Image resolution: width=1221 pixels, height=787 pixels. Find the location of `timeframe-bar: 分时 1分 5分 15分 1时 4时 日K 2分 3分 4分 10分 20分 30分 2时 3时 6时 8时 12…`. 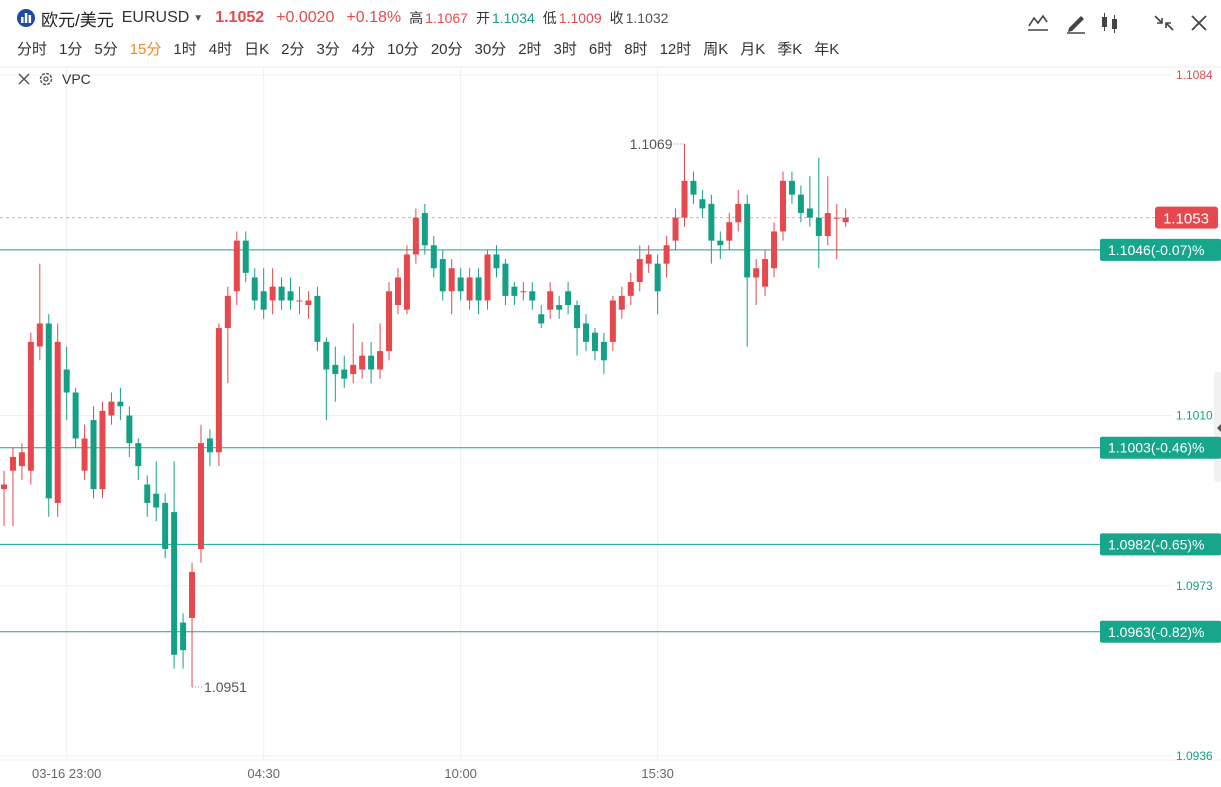

timeframe-bar: 分时 1分 5分 15分 1时 4时 日K 2分 3分 4分 10分 20分 30分 2时 3时 6时 8时 12… is located at coordinates (428, 48).